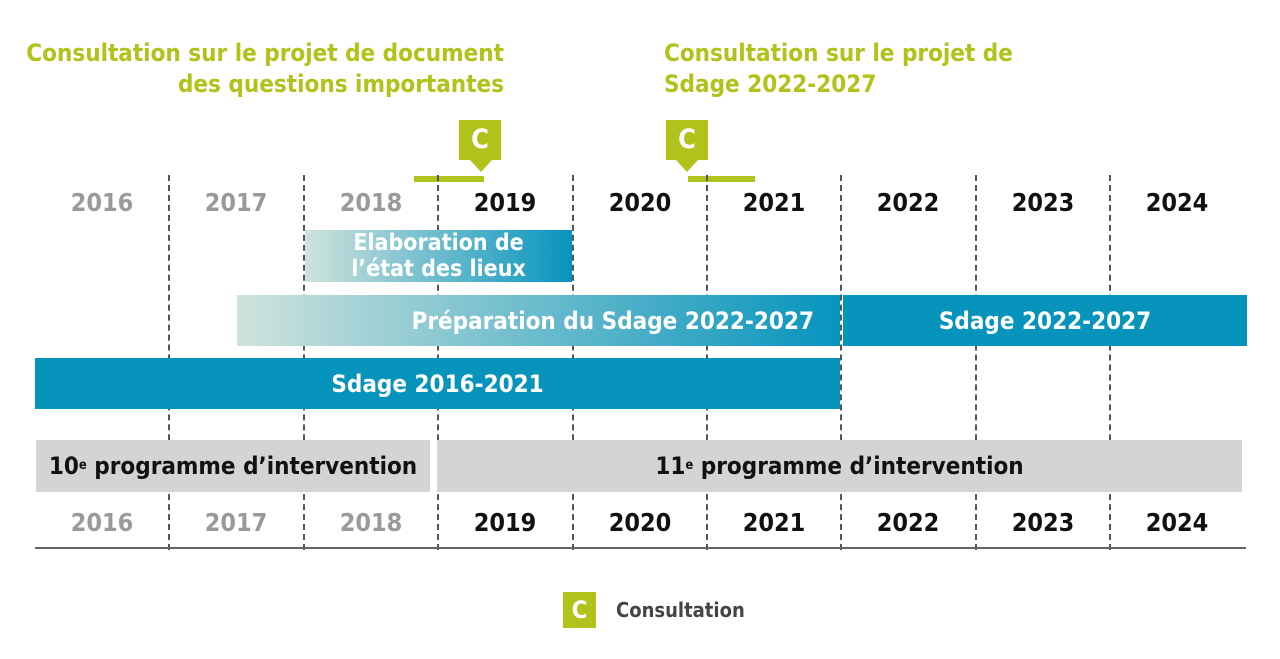  Describe the element at coordinates (481, 166) in the screenshot. I see `consultation-1-pointer` at that location.